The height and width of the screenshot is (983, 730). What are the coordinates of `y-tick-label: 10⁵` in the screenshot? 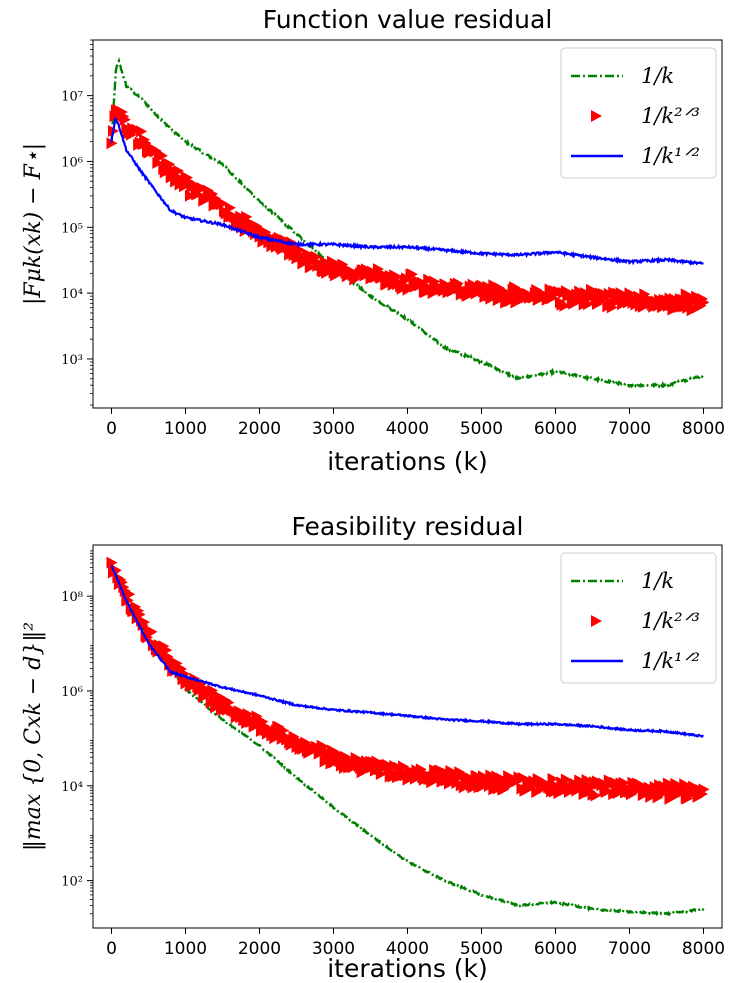 It's located at (72, 228).